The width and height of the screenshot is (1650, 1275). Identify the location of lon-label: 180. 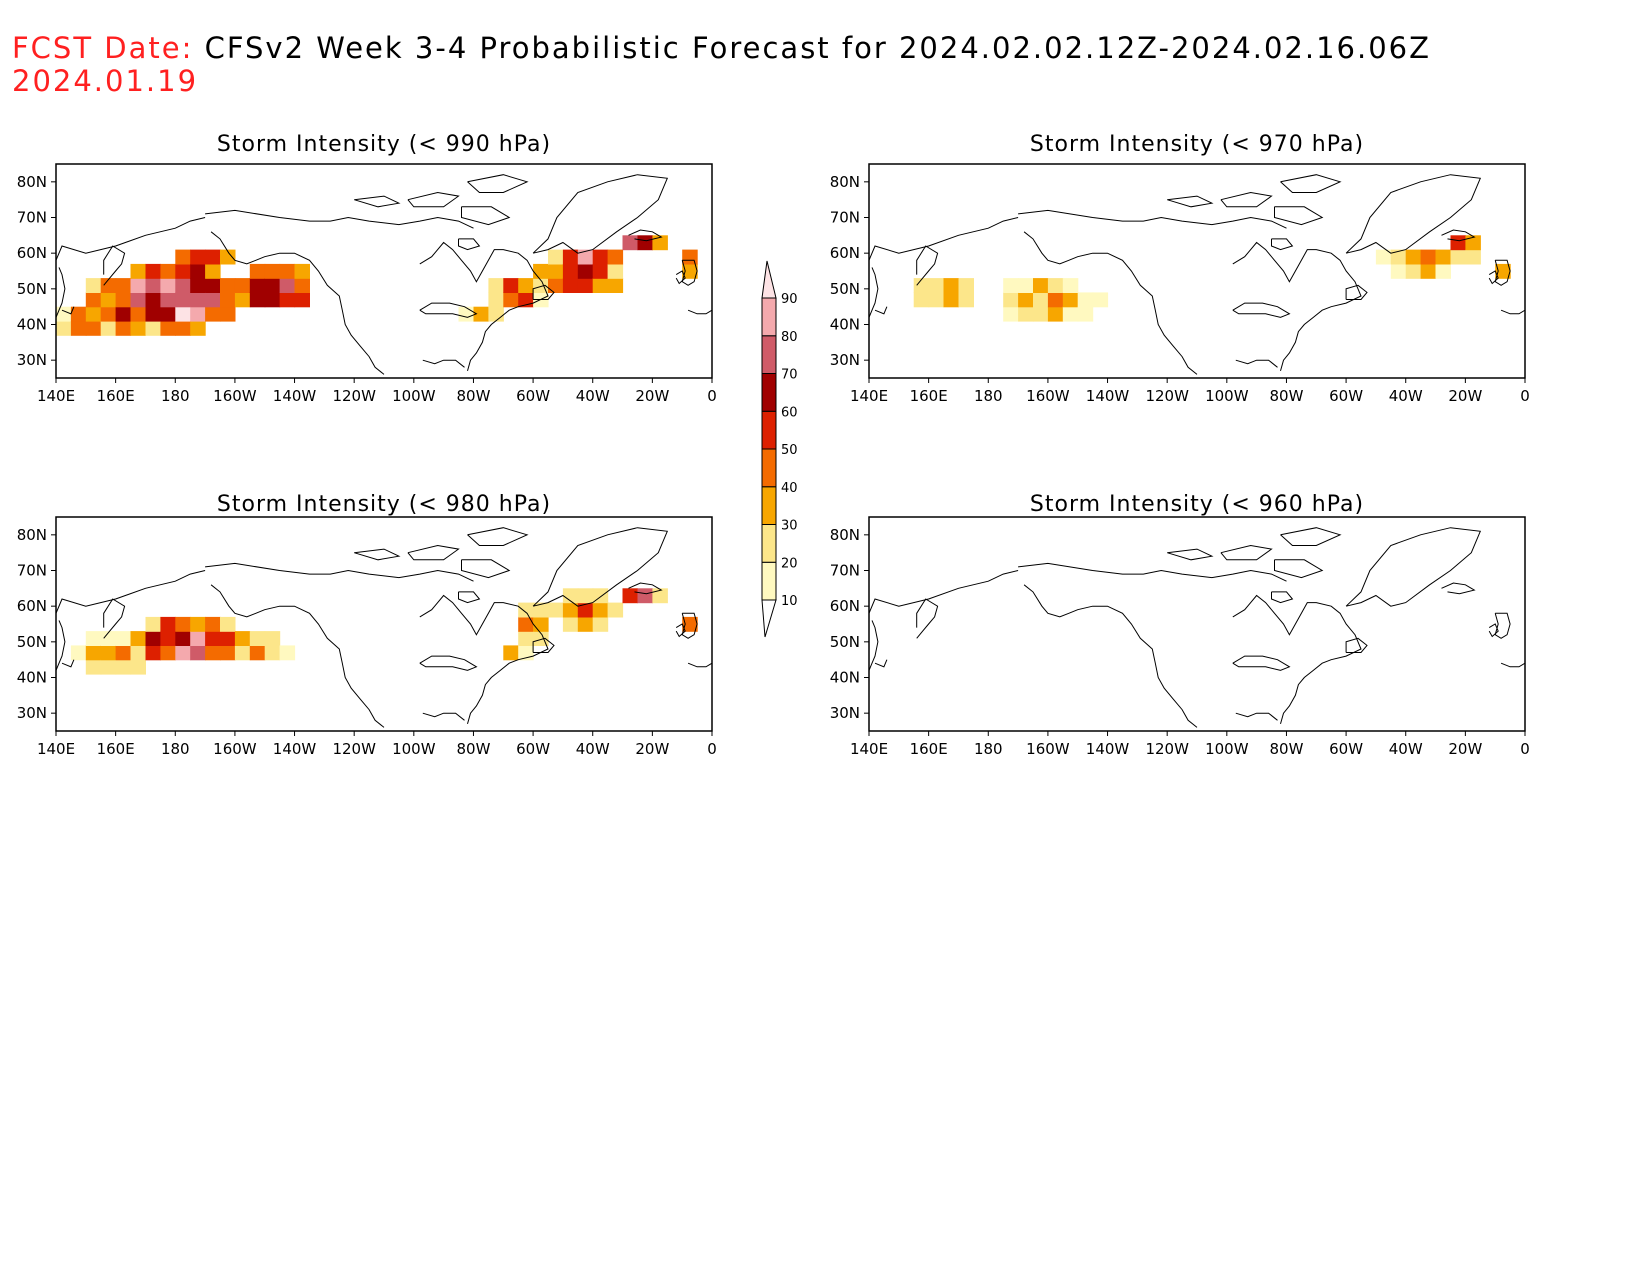
(988, 749).